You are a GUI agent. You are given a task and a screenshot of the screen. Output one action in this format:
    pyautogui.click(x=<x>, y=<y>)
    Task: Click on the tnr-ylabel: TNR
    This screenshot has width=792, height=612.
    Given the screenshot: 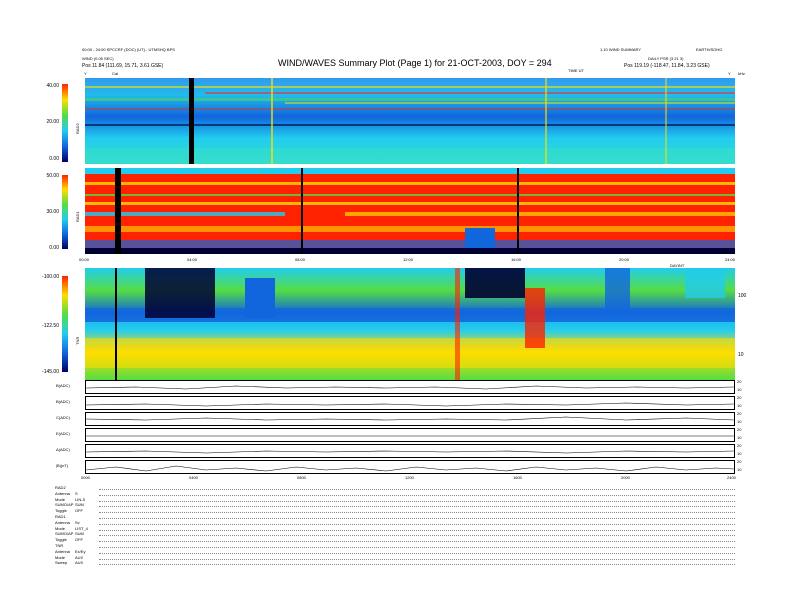 What is the action you would take?
    pyautogui.click(x=77, y=340)
    